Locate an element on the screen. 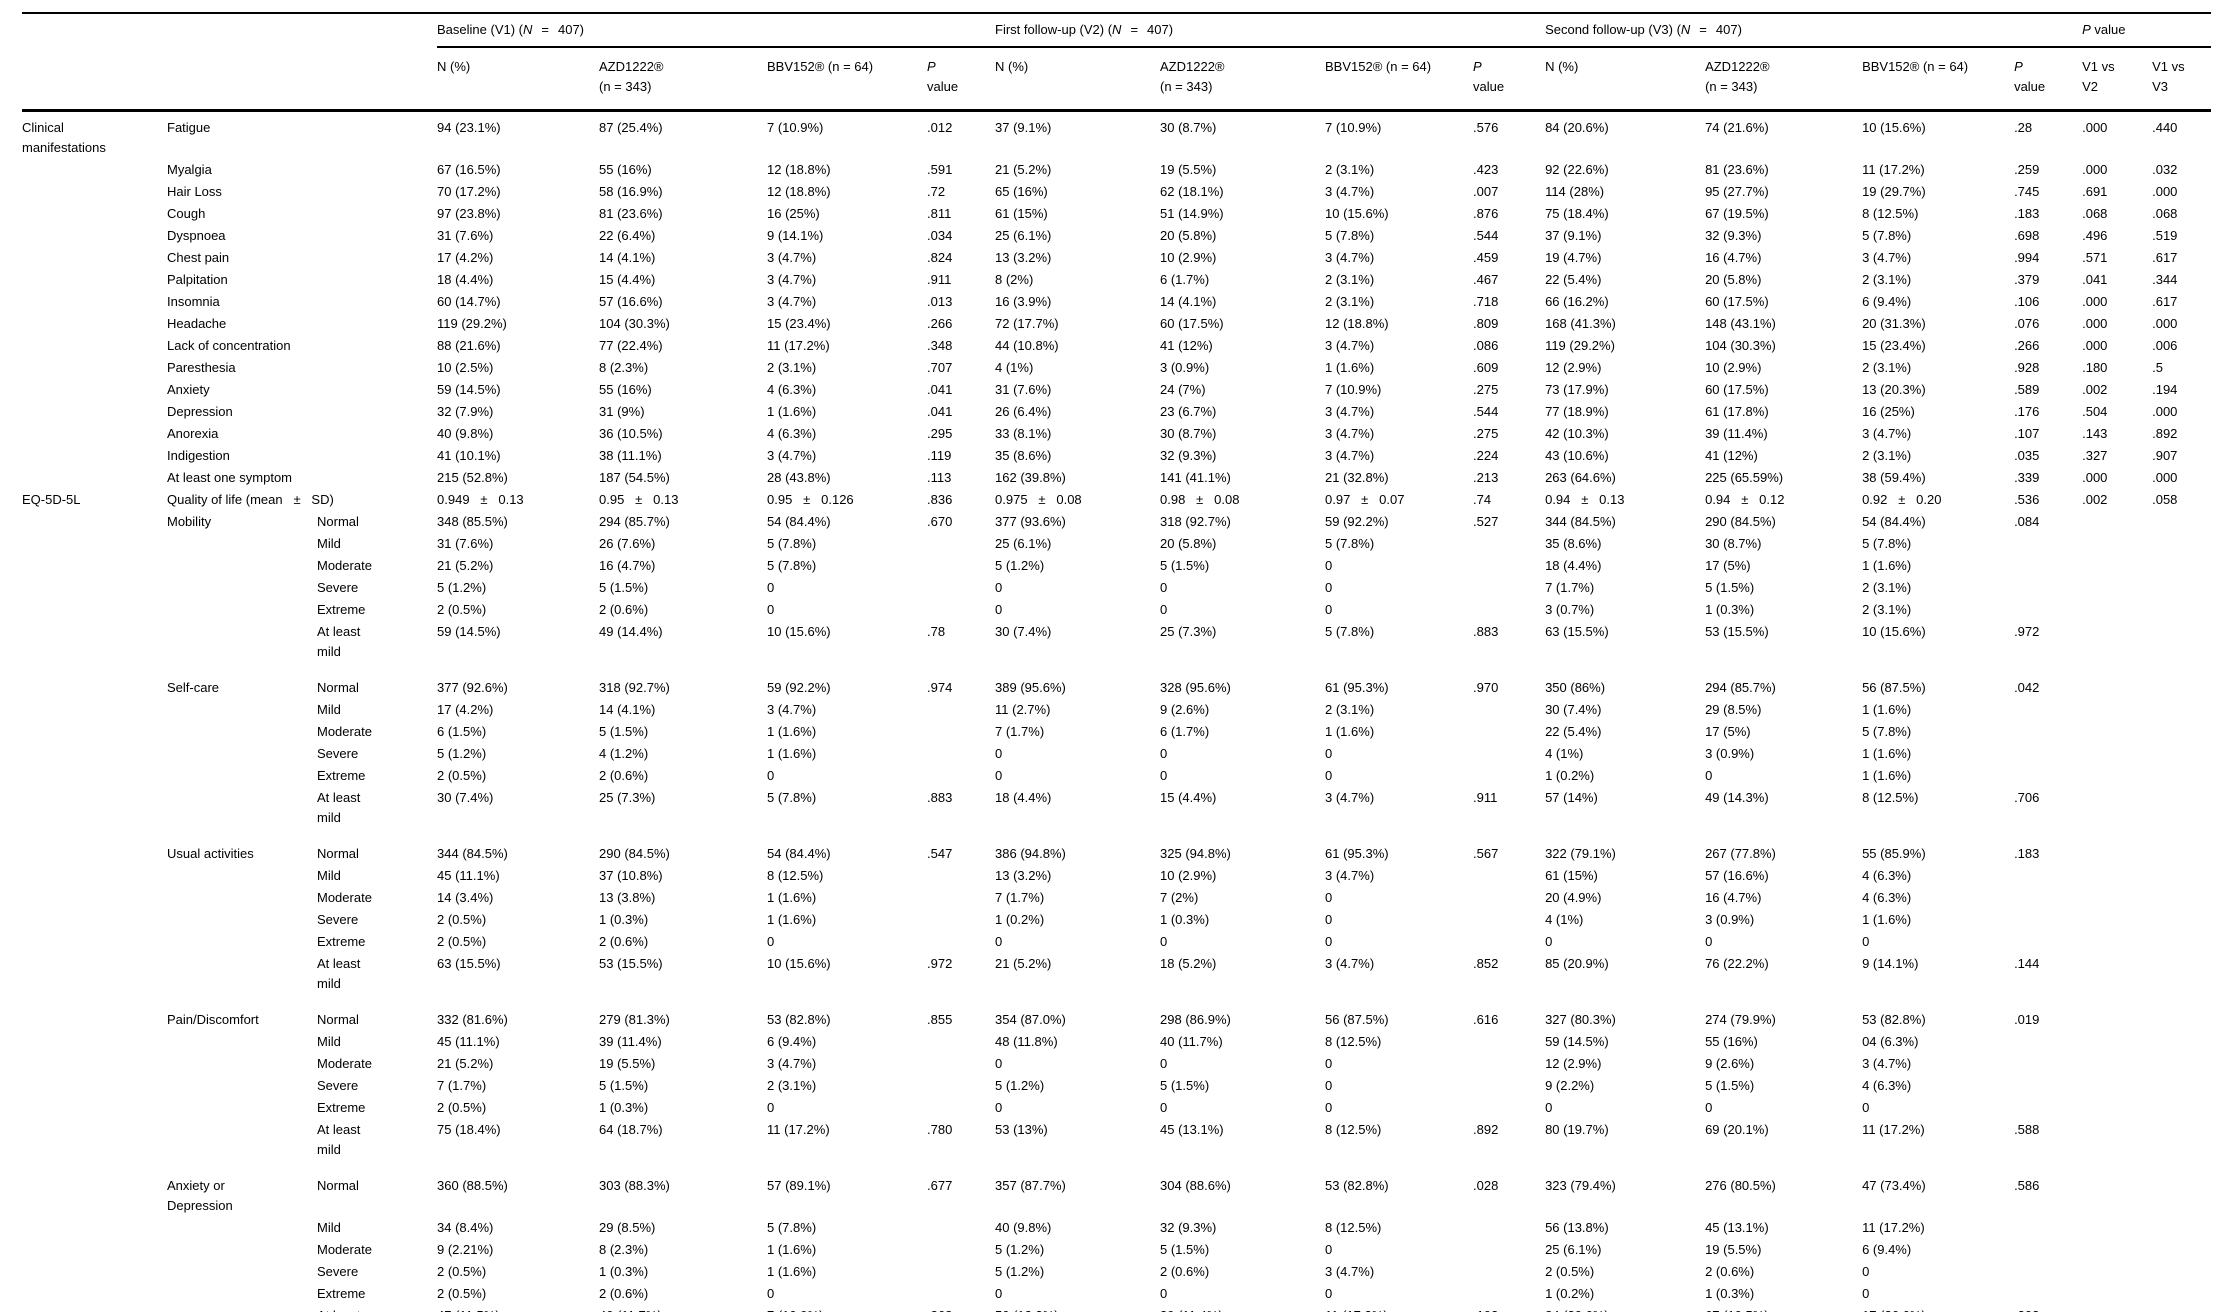  cell-p-v1-vs-v3: .344 is located at coordinates (2165, 279).